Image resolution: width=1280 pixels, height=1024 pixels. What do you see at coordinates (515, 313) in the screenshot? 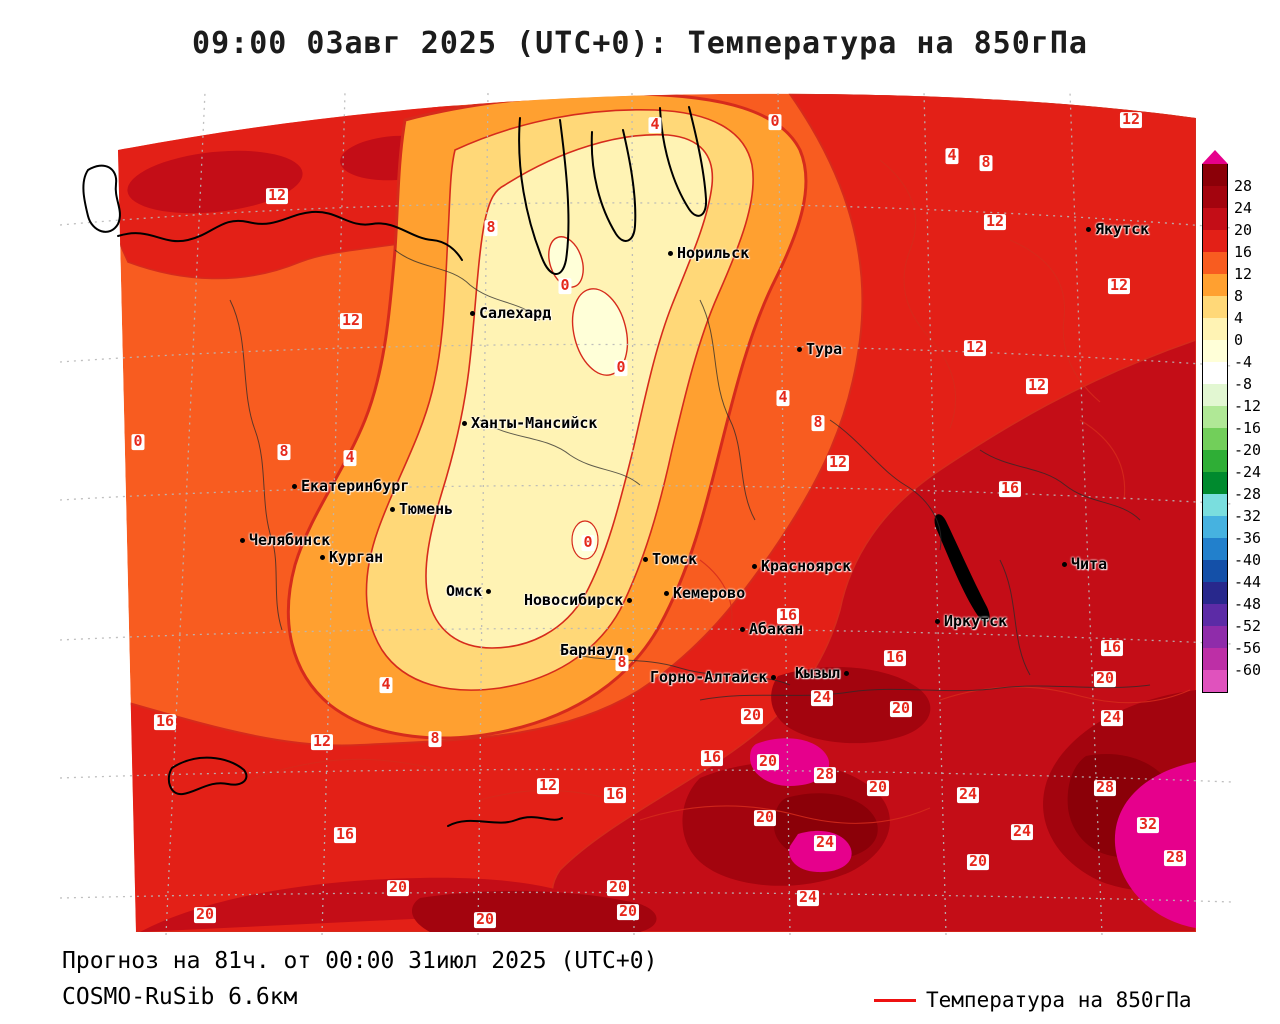
I see `city-name: Салехард` at bounding box center [515, 313].